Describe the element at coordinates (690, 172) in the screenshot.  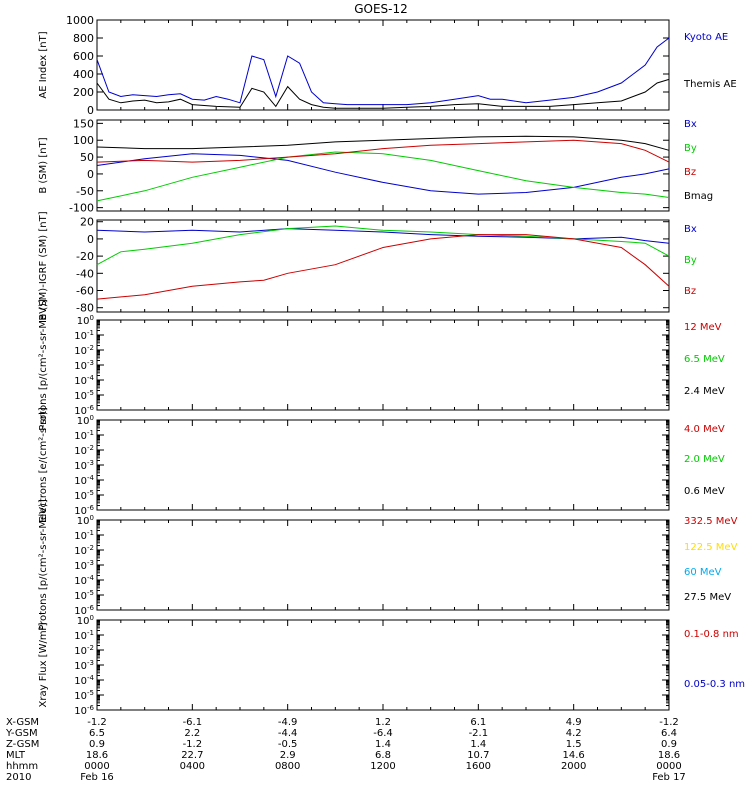
I see `legend-entry: Bz` at that location.